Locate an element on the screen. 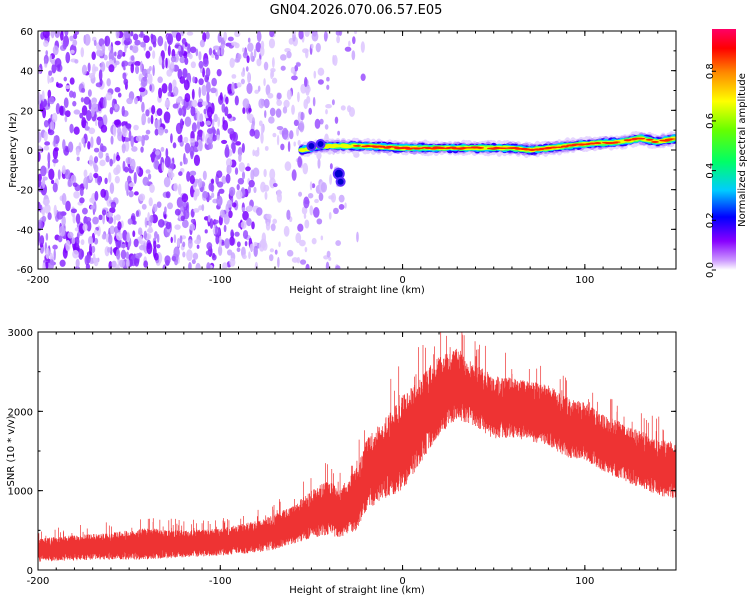  spectrogram-blob-core is located at coordinates (340, 181).